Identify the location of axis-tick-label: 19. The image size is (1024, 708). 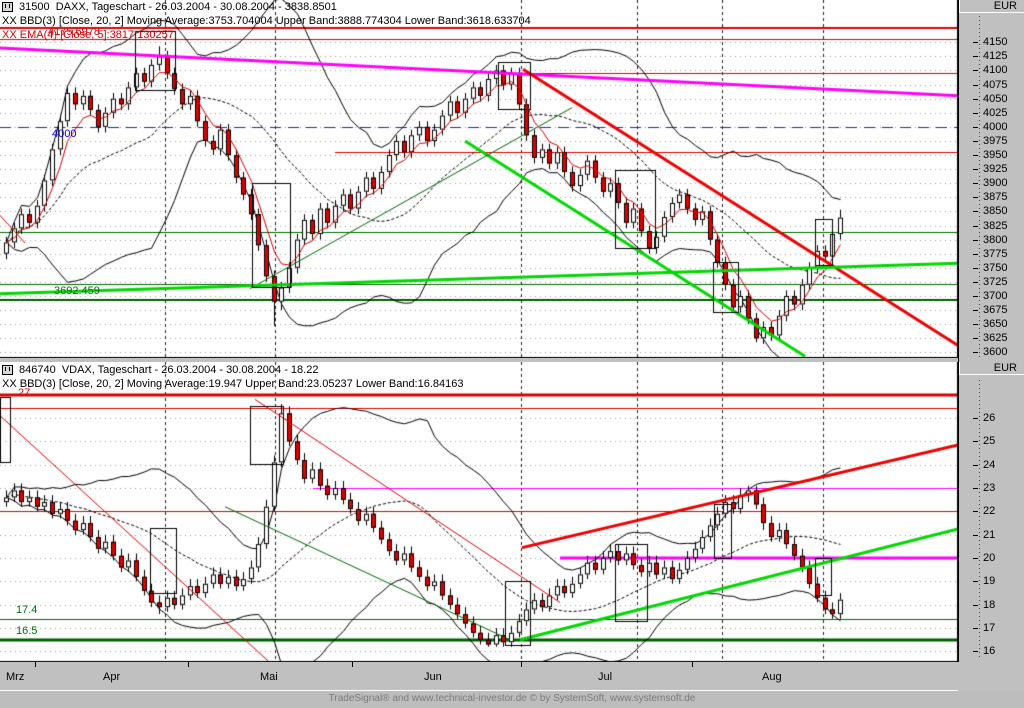
(989, 581).